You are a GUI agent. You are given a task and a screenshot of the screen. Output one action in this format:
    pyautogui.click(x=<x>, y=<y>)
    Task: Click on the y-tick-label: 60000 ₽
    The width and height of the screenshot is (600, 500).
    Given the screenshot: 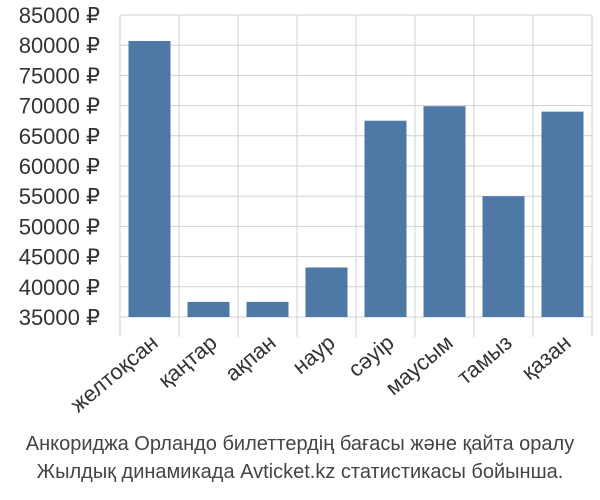 What is the action you would take?
    pyautogui.click(x=59, y=166)
    